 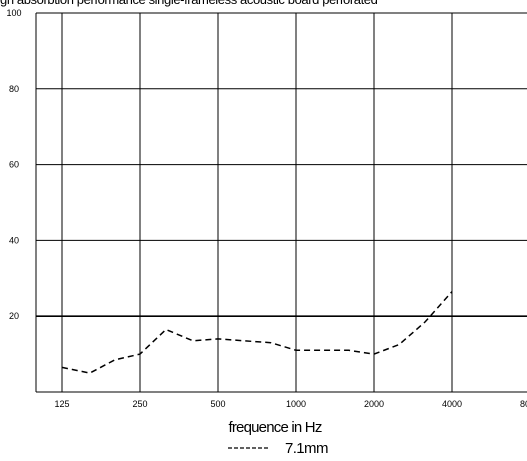 I want to click on series-layer, so click(x=257, y=332).